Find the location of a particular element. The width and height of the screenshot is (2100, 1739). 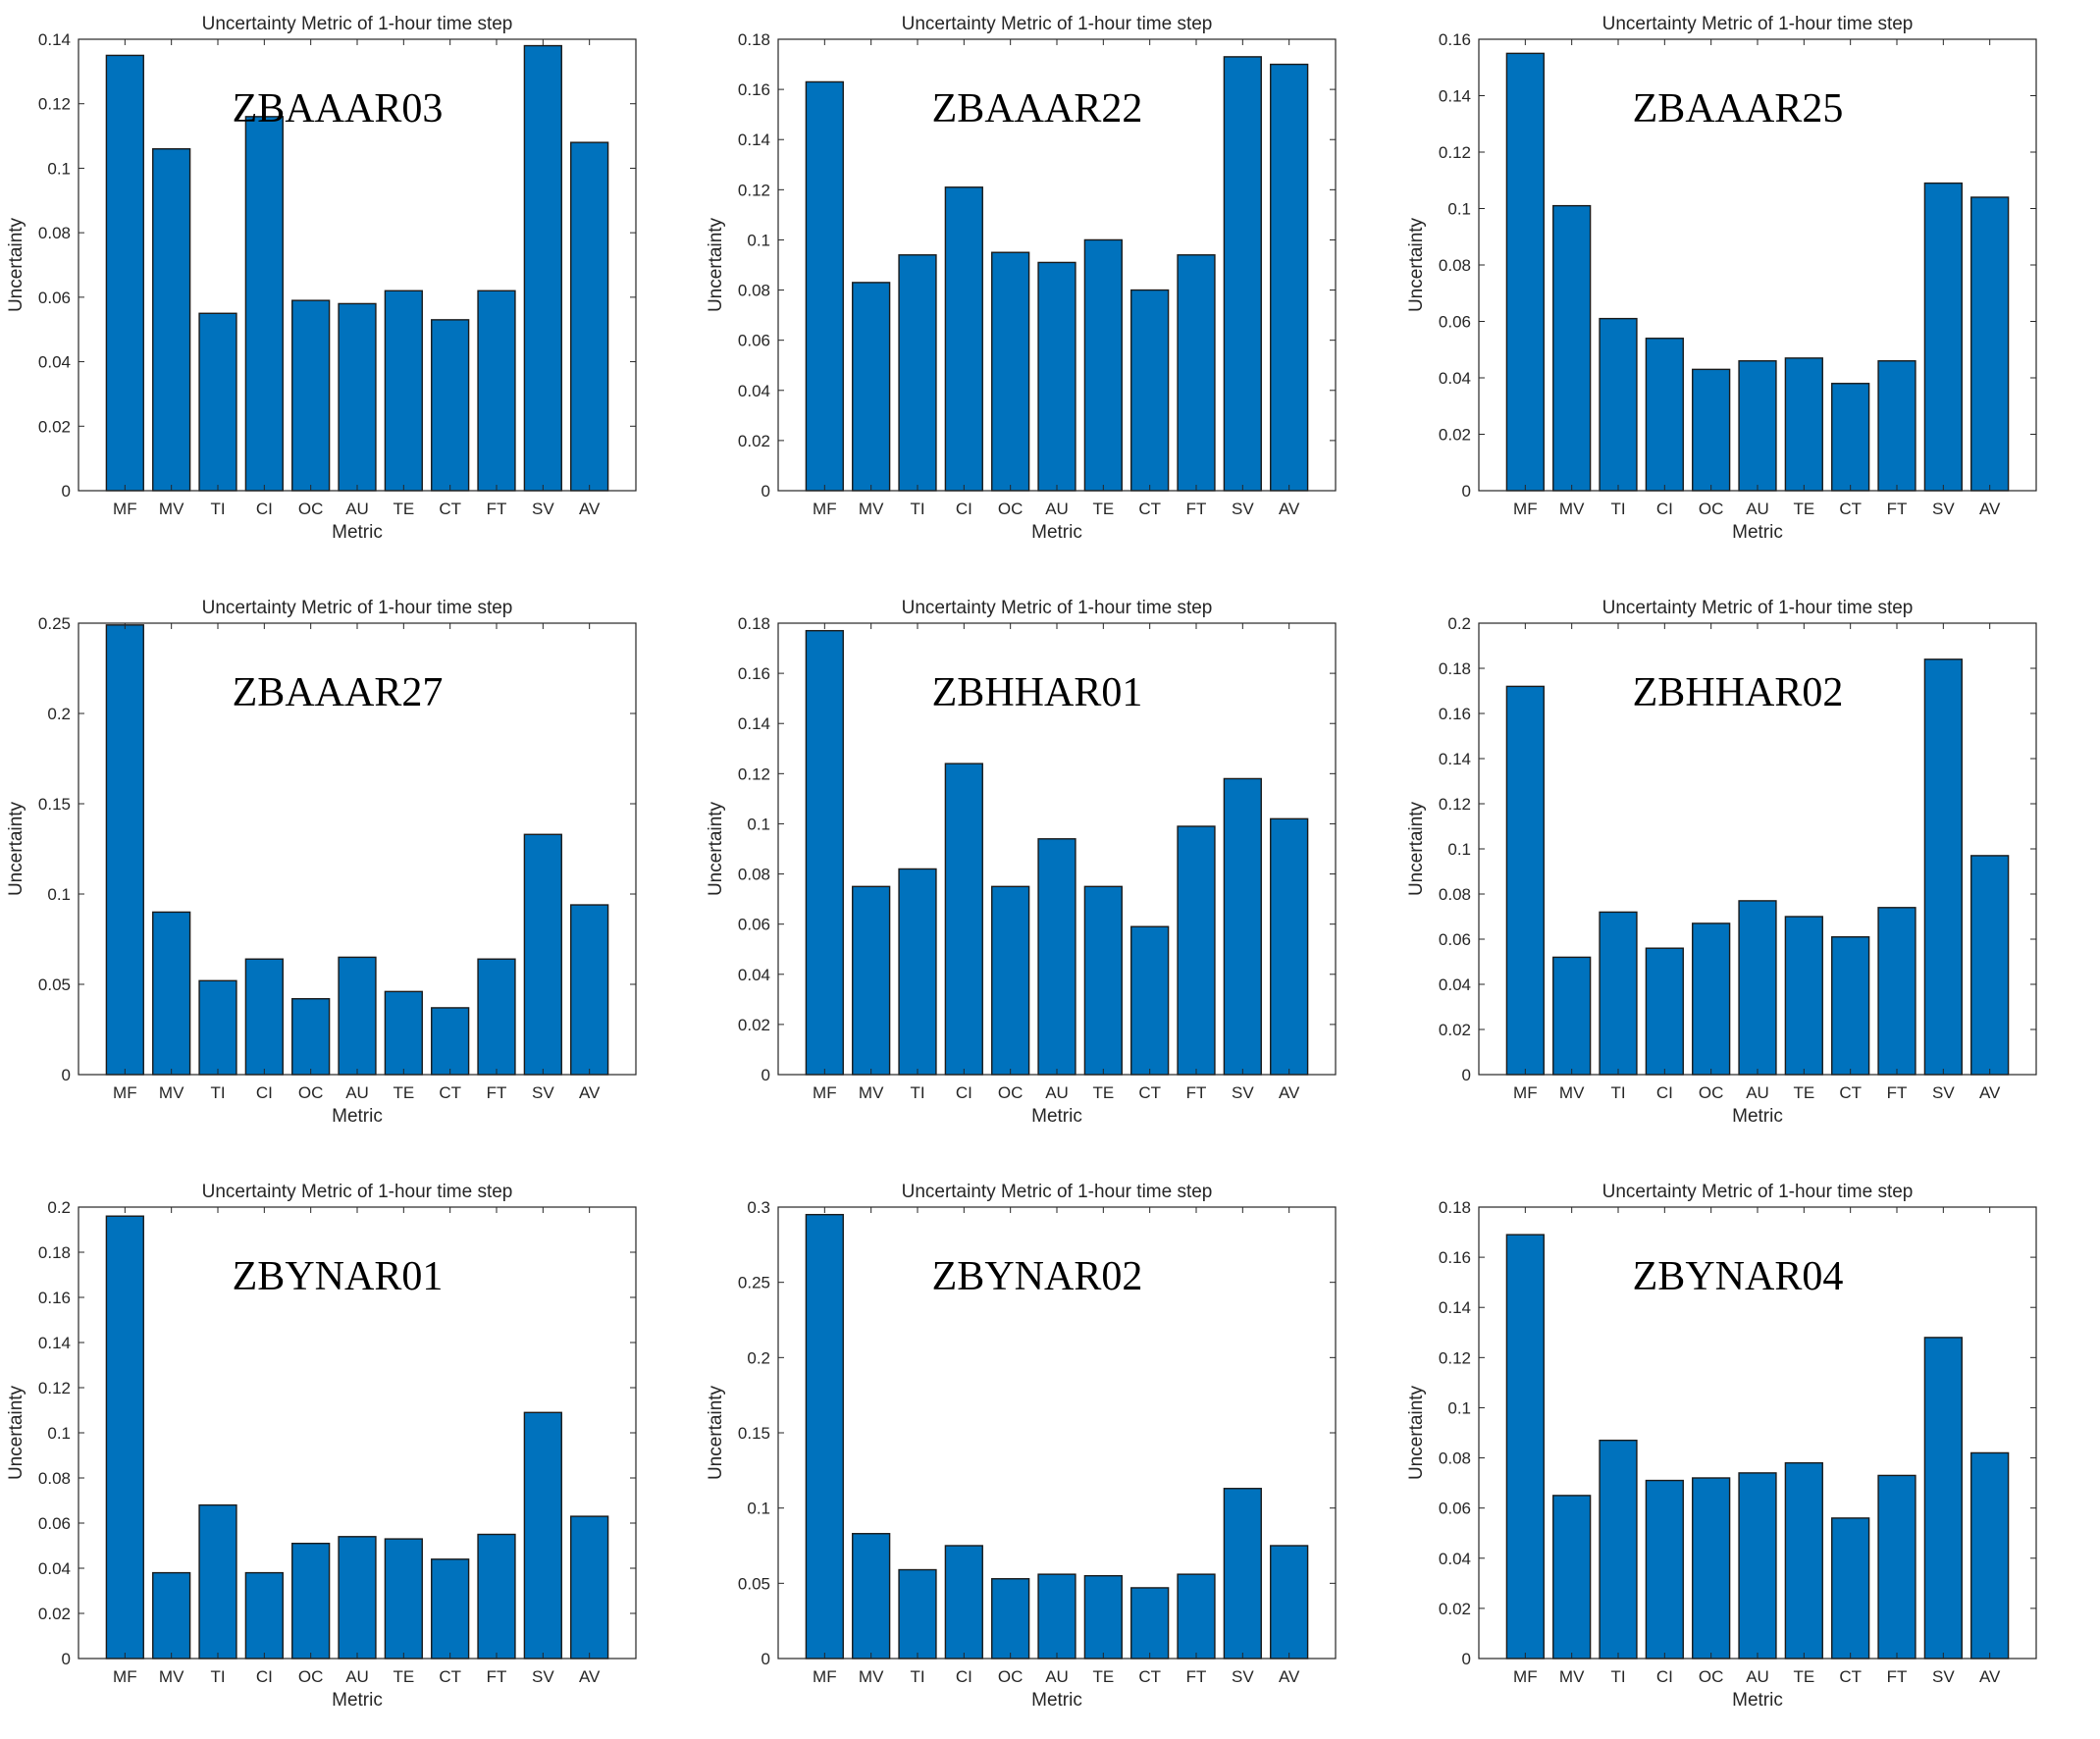

y-tick-label: 0.12 is located at coordinates (754, 774).